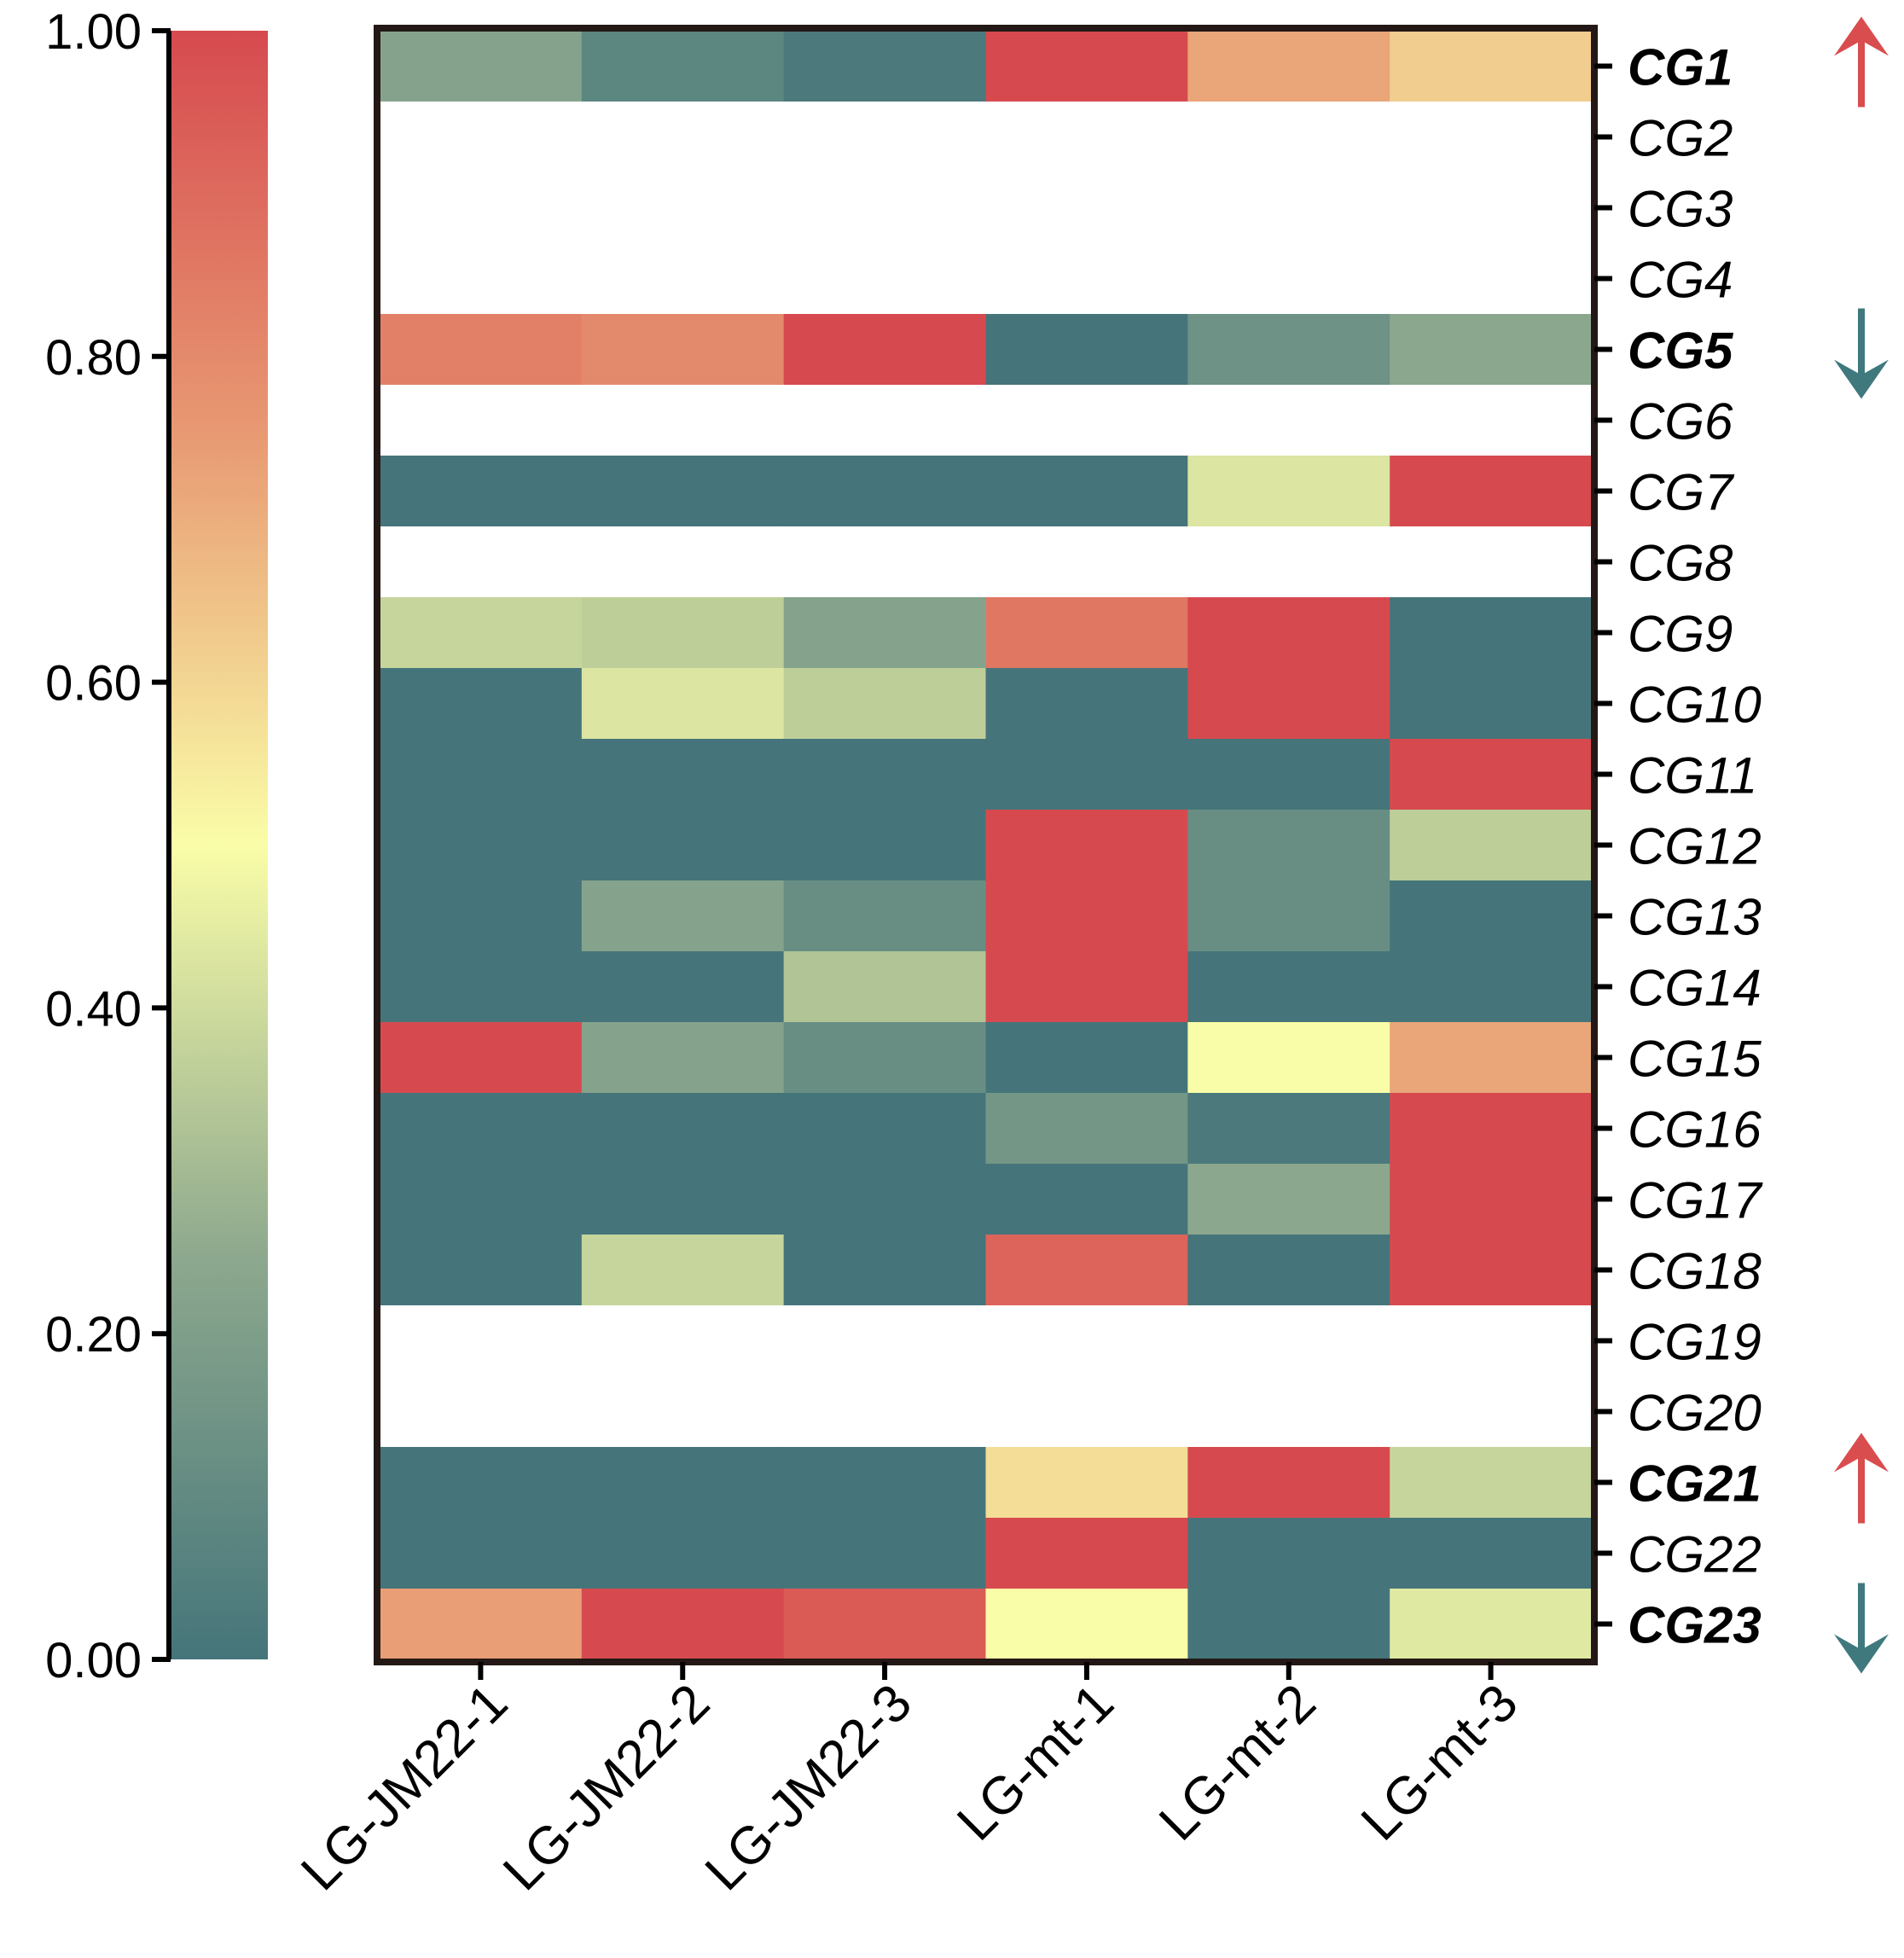  What do you see at coordinates (93, 1661) in the screenshot?
I see `colorbar-tick-label: 0.00` at bounding box center [93, 1661].